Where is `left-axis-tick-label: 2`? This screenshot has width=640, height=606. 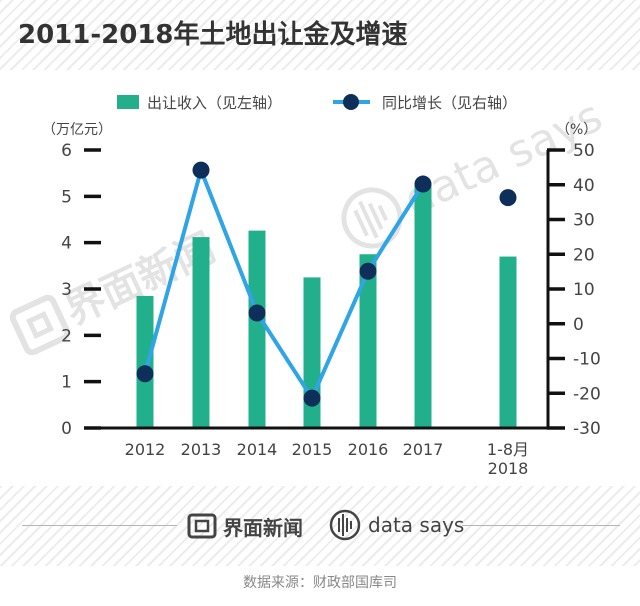
left-axis-tick-label: 2 is located at coordinates (66, 336).